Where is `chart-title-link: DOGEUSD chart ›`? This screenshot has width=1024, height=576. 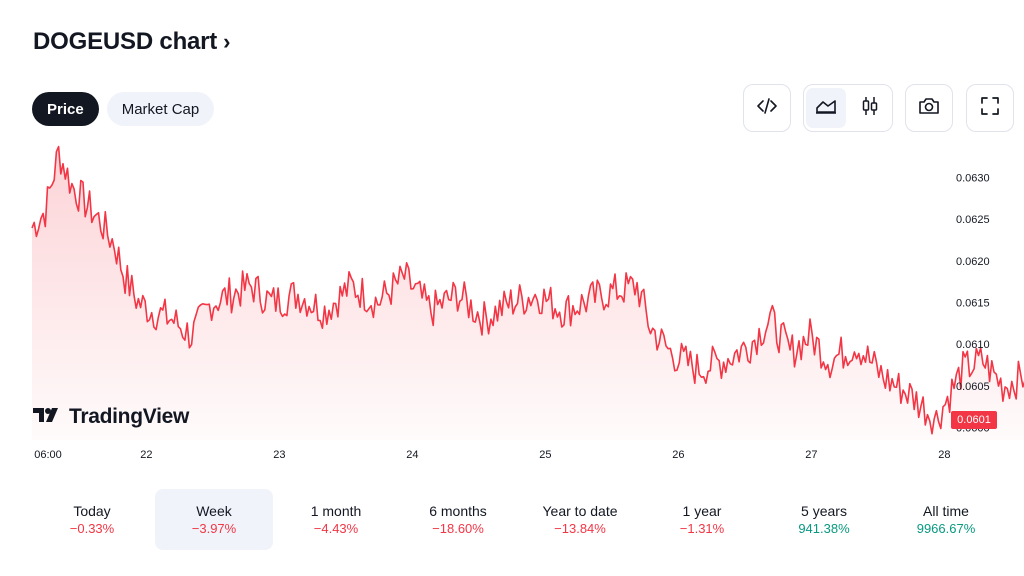 chart-title-link: DOGEUSD chart › is located at coordinates (131, 42).